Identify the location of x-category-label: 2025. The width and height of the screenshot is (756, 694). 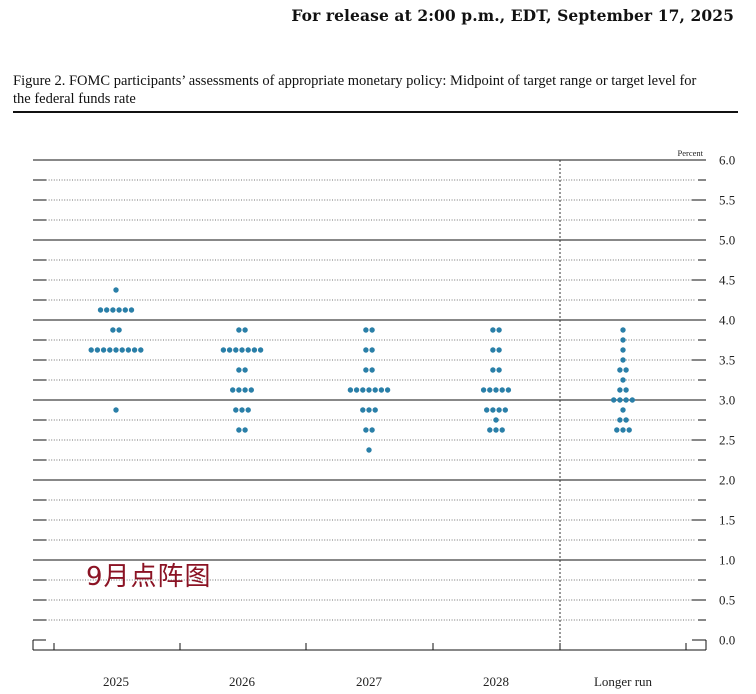
(116, 681).